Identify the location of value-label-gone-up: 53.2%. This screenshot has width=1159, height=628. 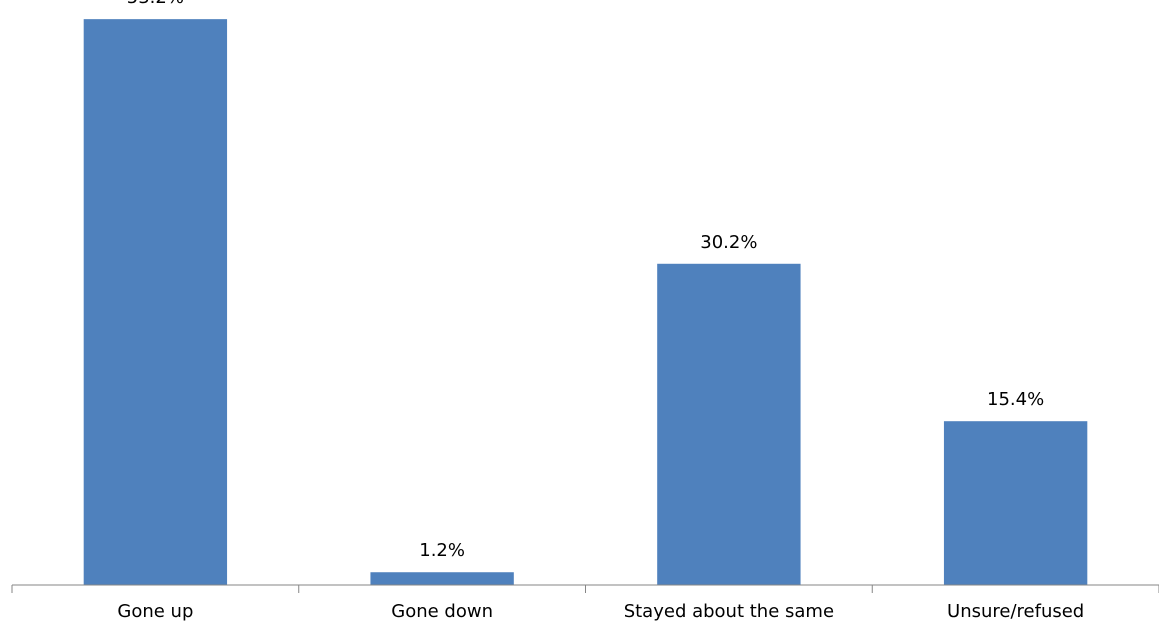
(155, 4).